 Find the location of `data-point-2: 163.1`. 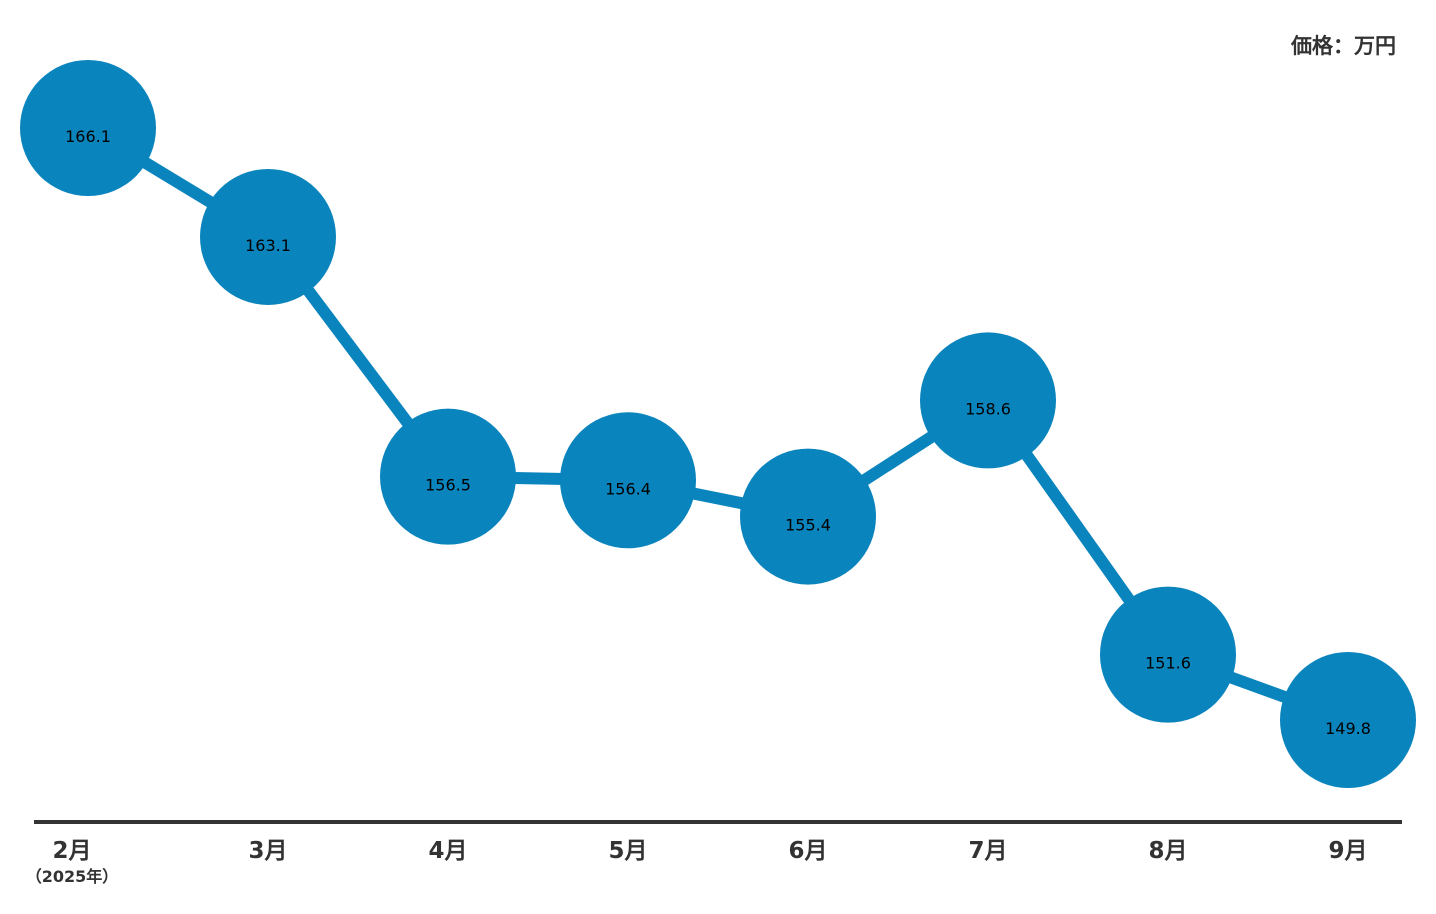

data-point-2: 163.1 is located at coordinates (268, 236).